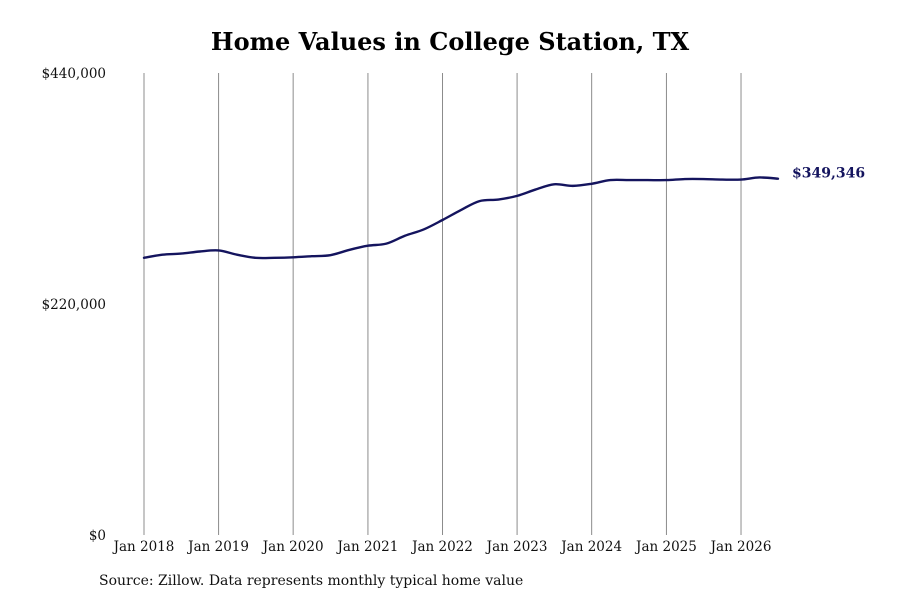 Image resolution: width=900 pixels, height=600 pixels. I want to click on y-axis: $0 $220,000 $440,000, so click(74, 305).